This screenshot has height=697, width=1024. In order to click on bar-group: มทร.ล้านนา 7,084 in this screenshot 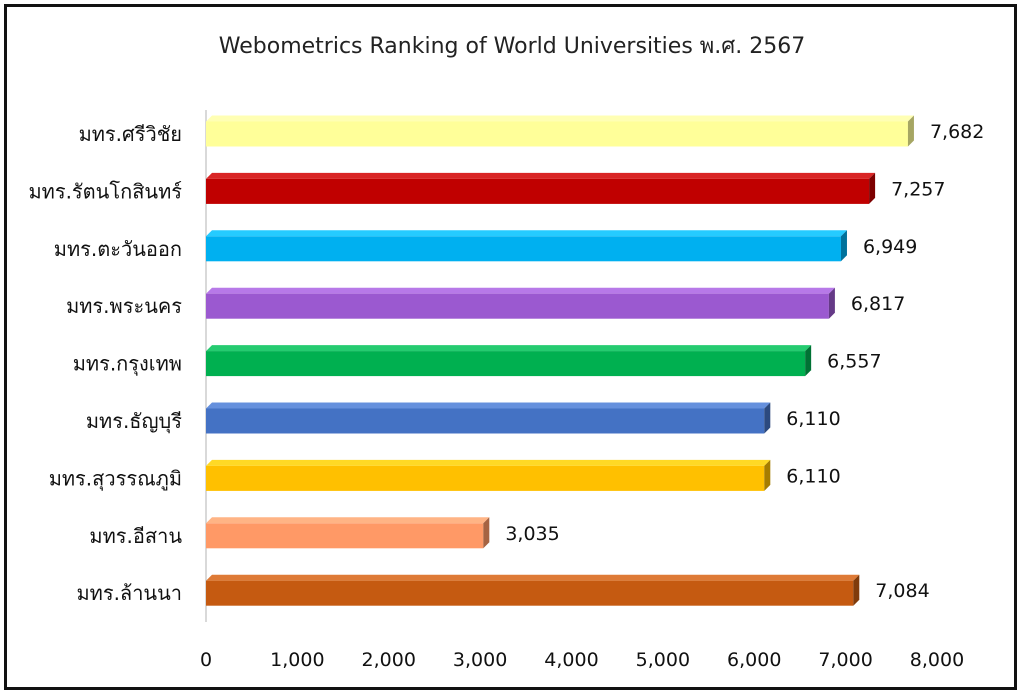, I will do `click(503, 590)`.